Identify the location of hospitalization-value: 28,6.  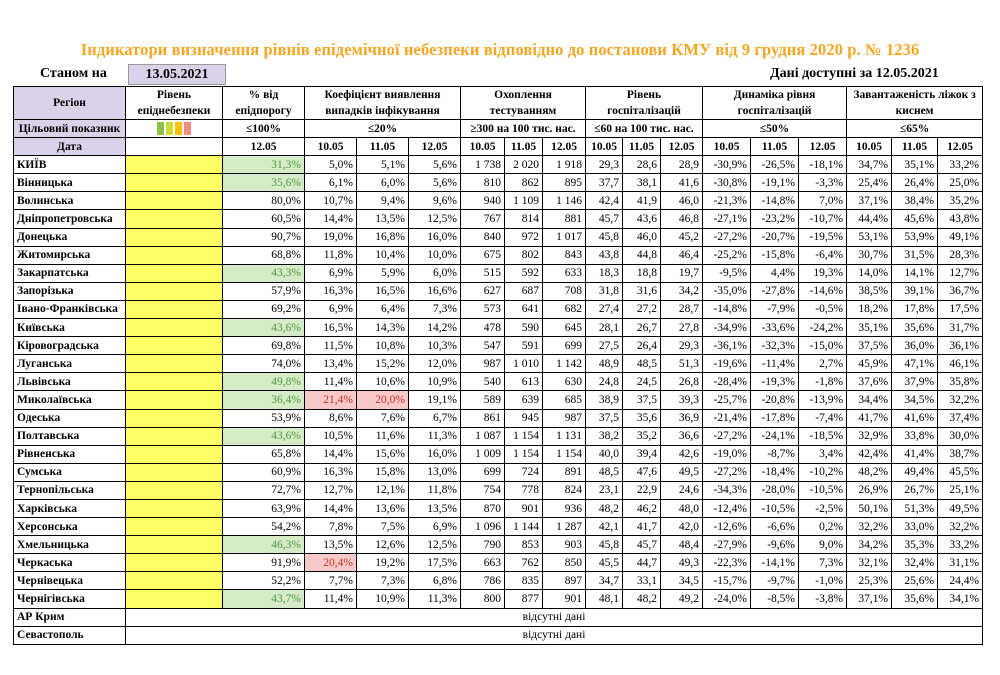
(642, 165).